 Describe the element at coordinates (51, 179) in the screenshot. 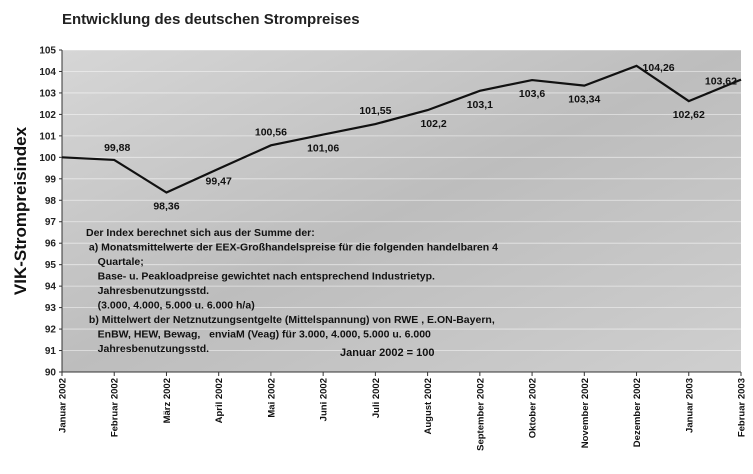

I see `y-tick-label: 99` at that location.